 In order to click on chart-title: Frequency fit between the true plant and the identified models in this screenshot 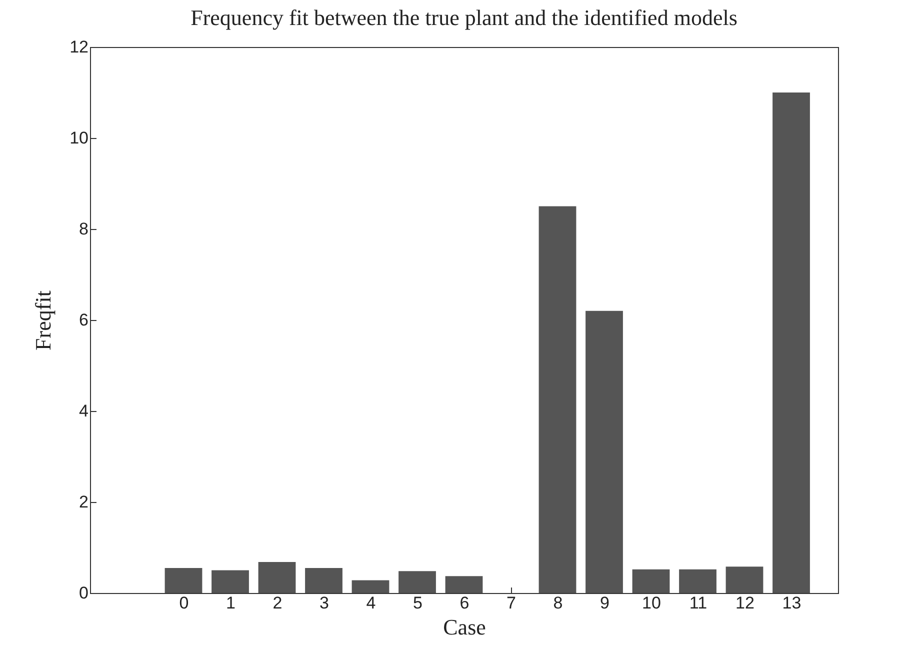, I will do `click(464, 17)`.